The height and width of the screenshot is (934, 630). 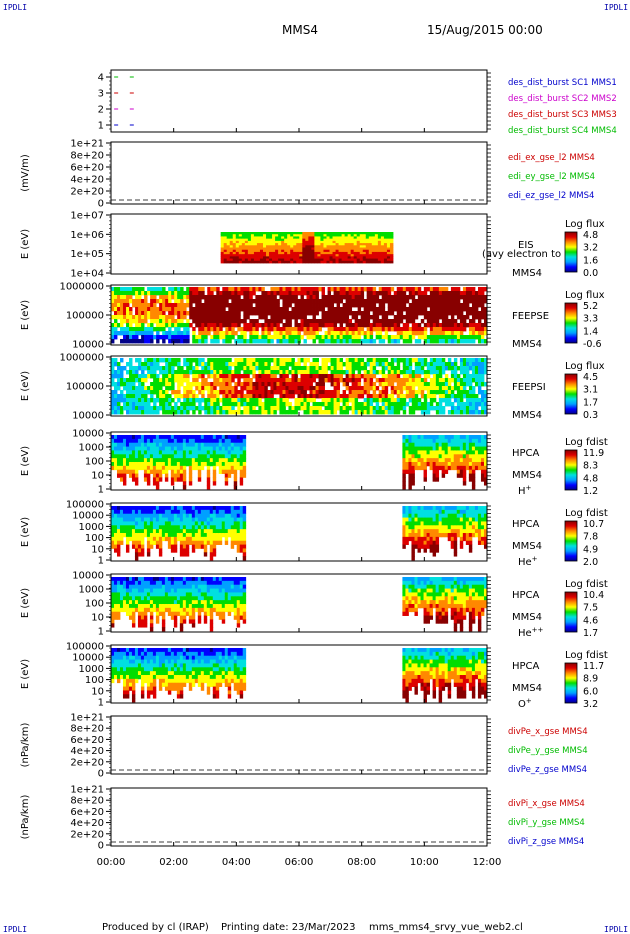 What do you see at coordinates (88, 434) in the screenshot?
I see `y-tick-label: 10000` at bounding box center [88, 434].